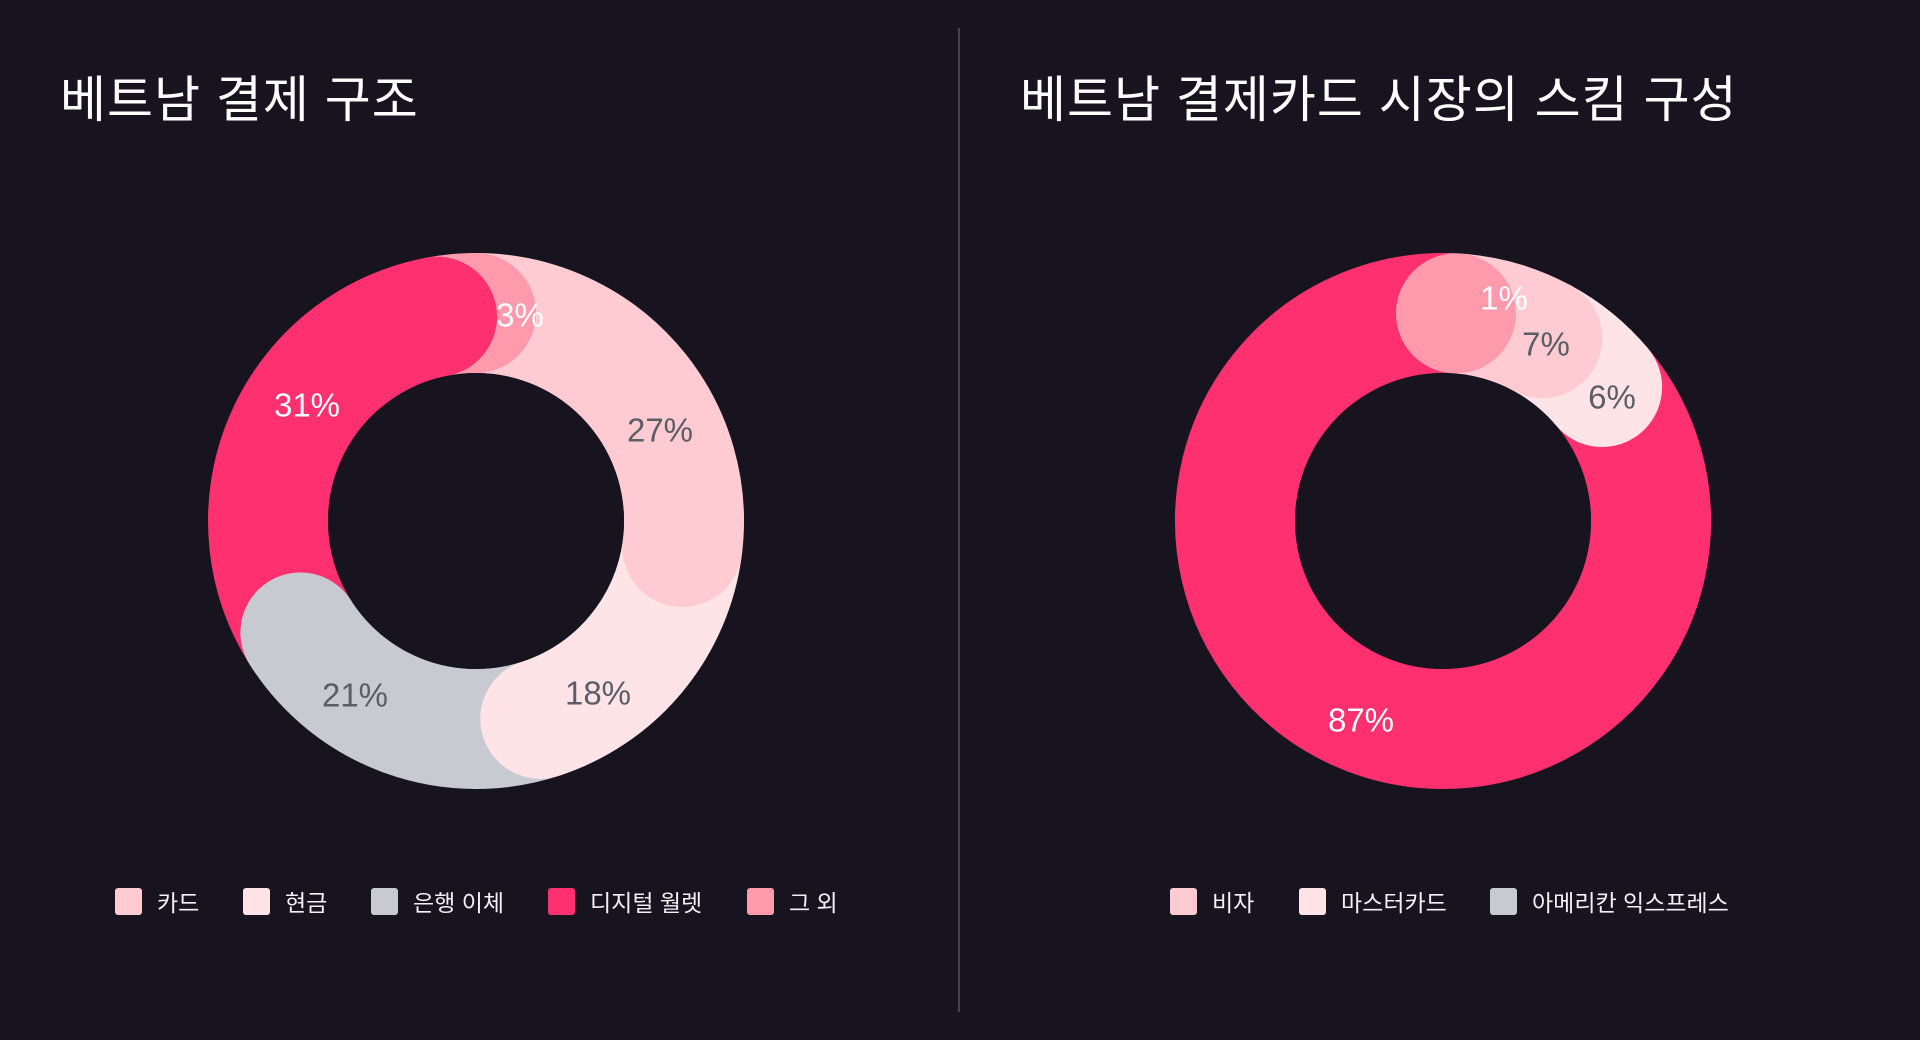  I want to click on left-chart-title: 베트남 결제 구조, so click(239, 100).